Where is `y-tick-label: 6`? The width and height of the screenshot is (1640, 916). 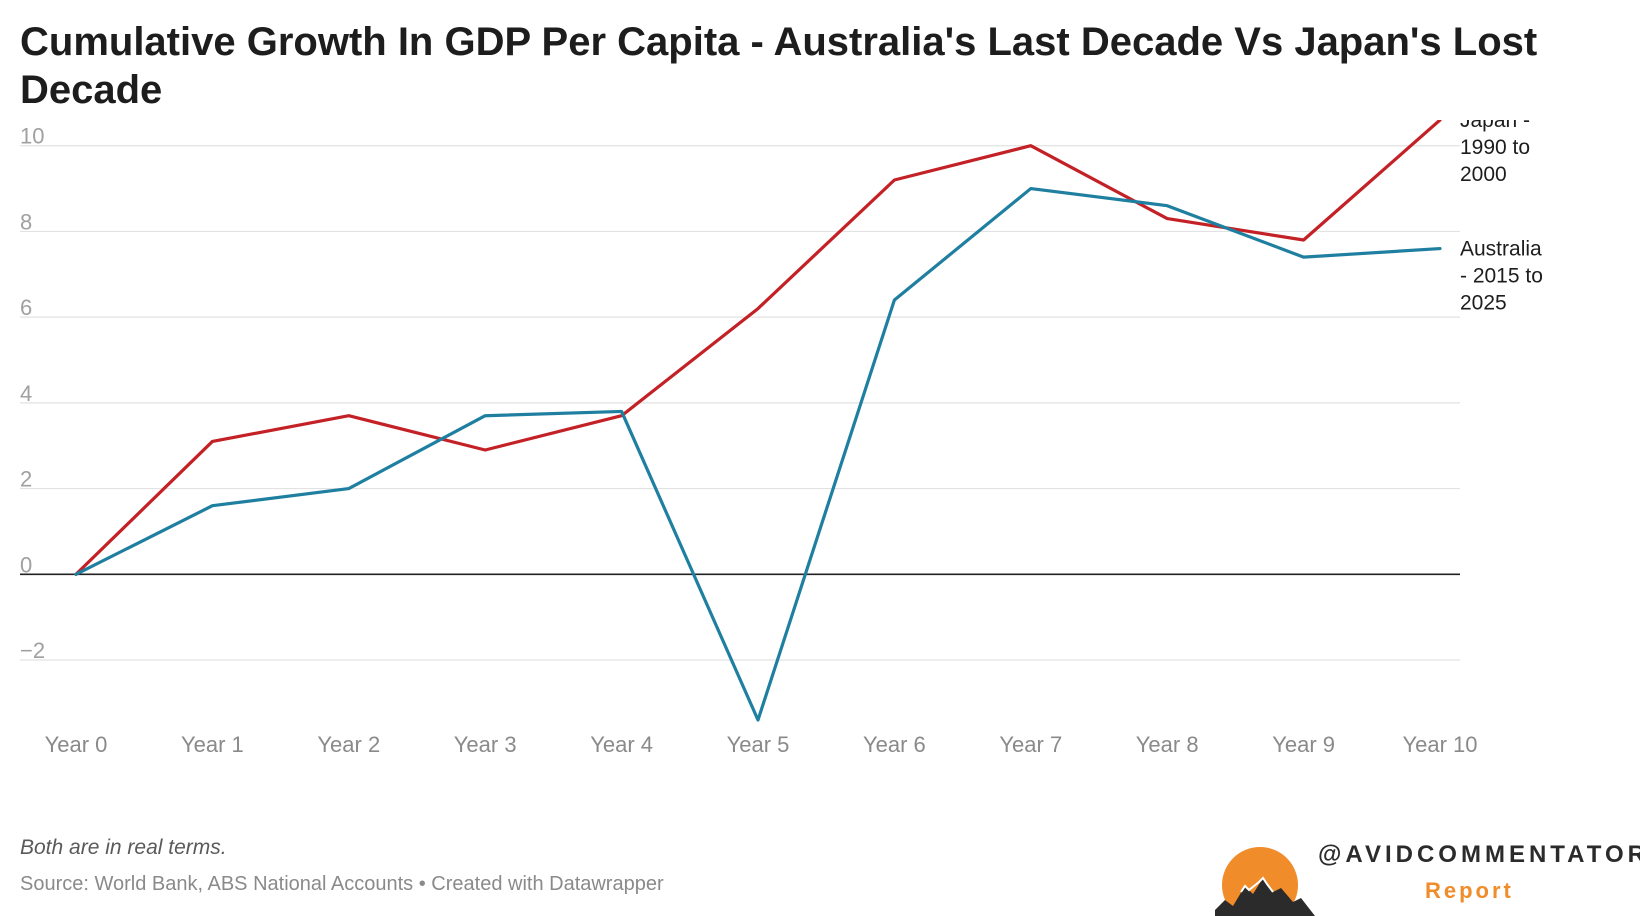 y-tick-label: 6 is located at coordinates (26, 307).